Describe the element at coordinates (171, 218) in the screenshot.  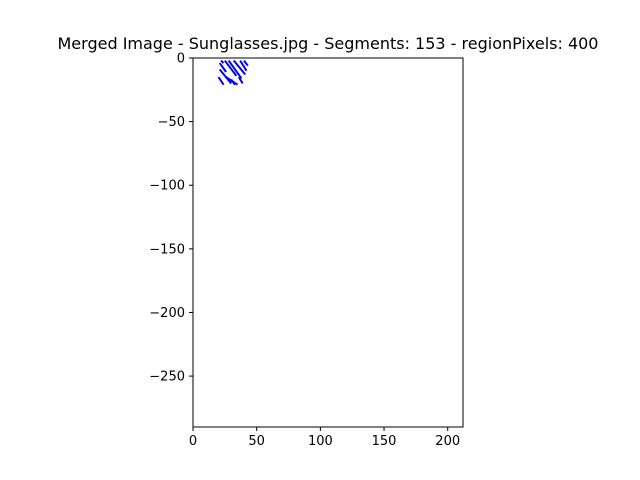
I see `y-axis: 0 −50 −100 −150 −200 −250` at that location.